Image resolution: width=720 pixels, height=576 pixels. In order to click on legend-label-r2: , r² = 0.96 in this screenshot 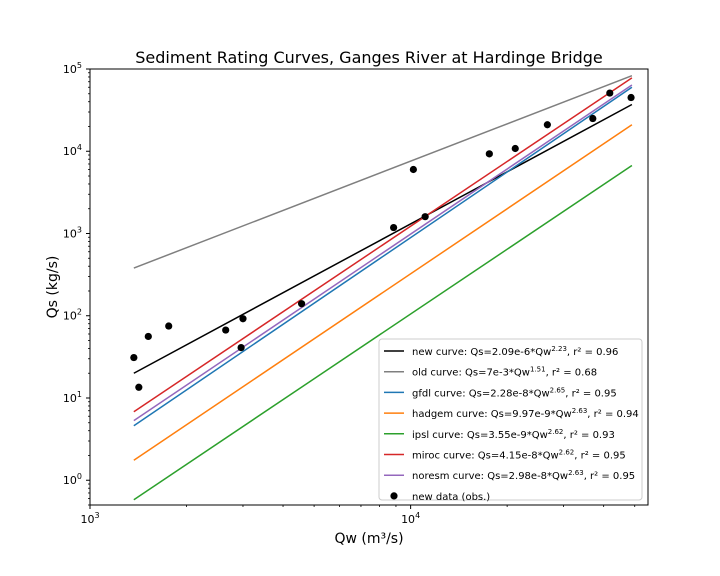, I will do `click(592, 352)`.